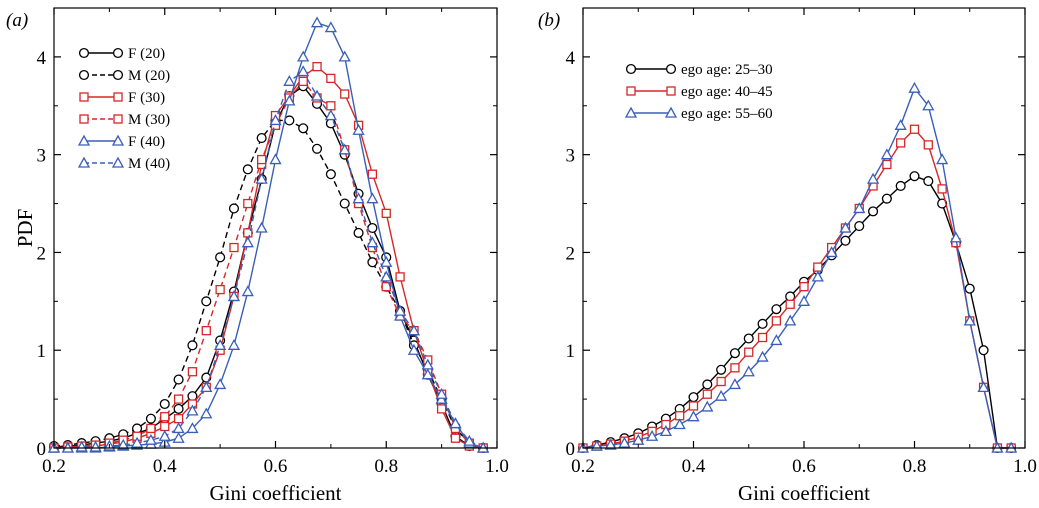  I want to click on panel-a-legend-label-1: M (20), so click(149, 76).